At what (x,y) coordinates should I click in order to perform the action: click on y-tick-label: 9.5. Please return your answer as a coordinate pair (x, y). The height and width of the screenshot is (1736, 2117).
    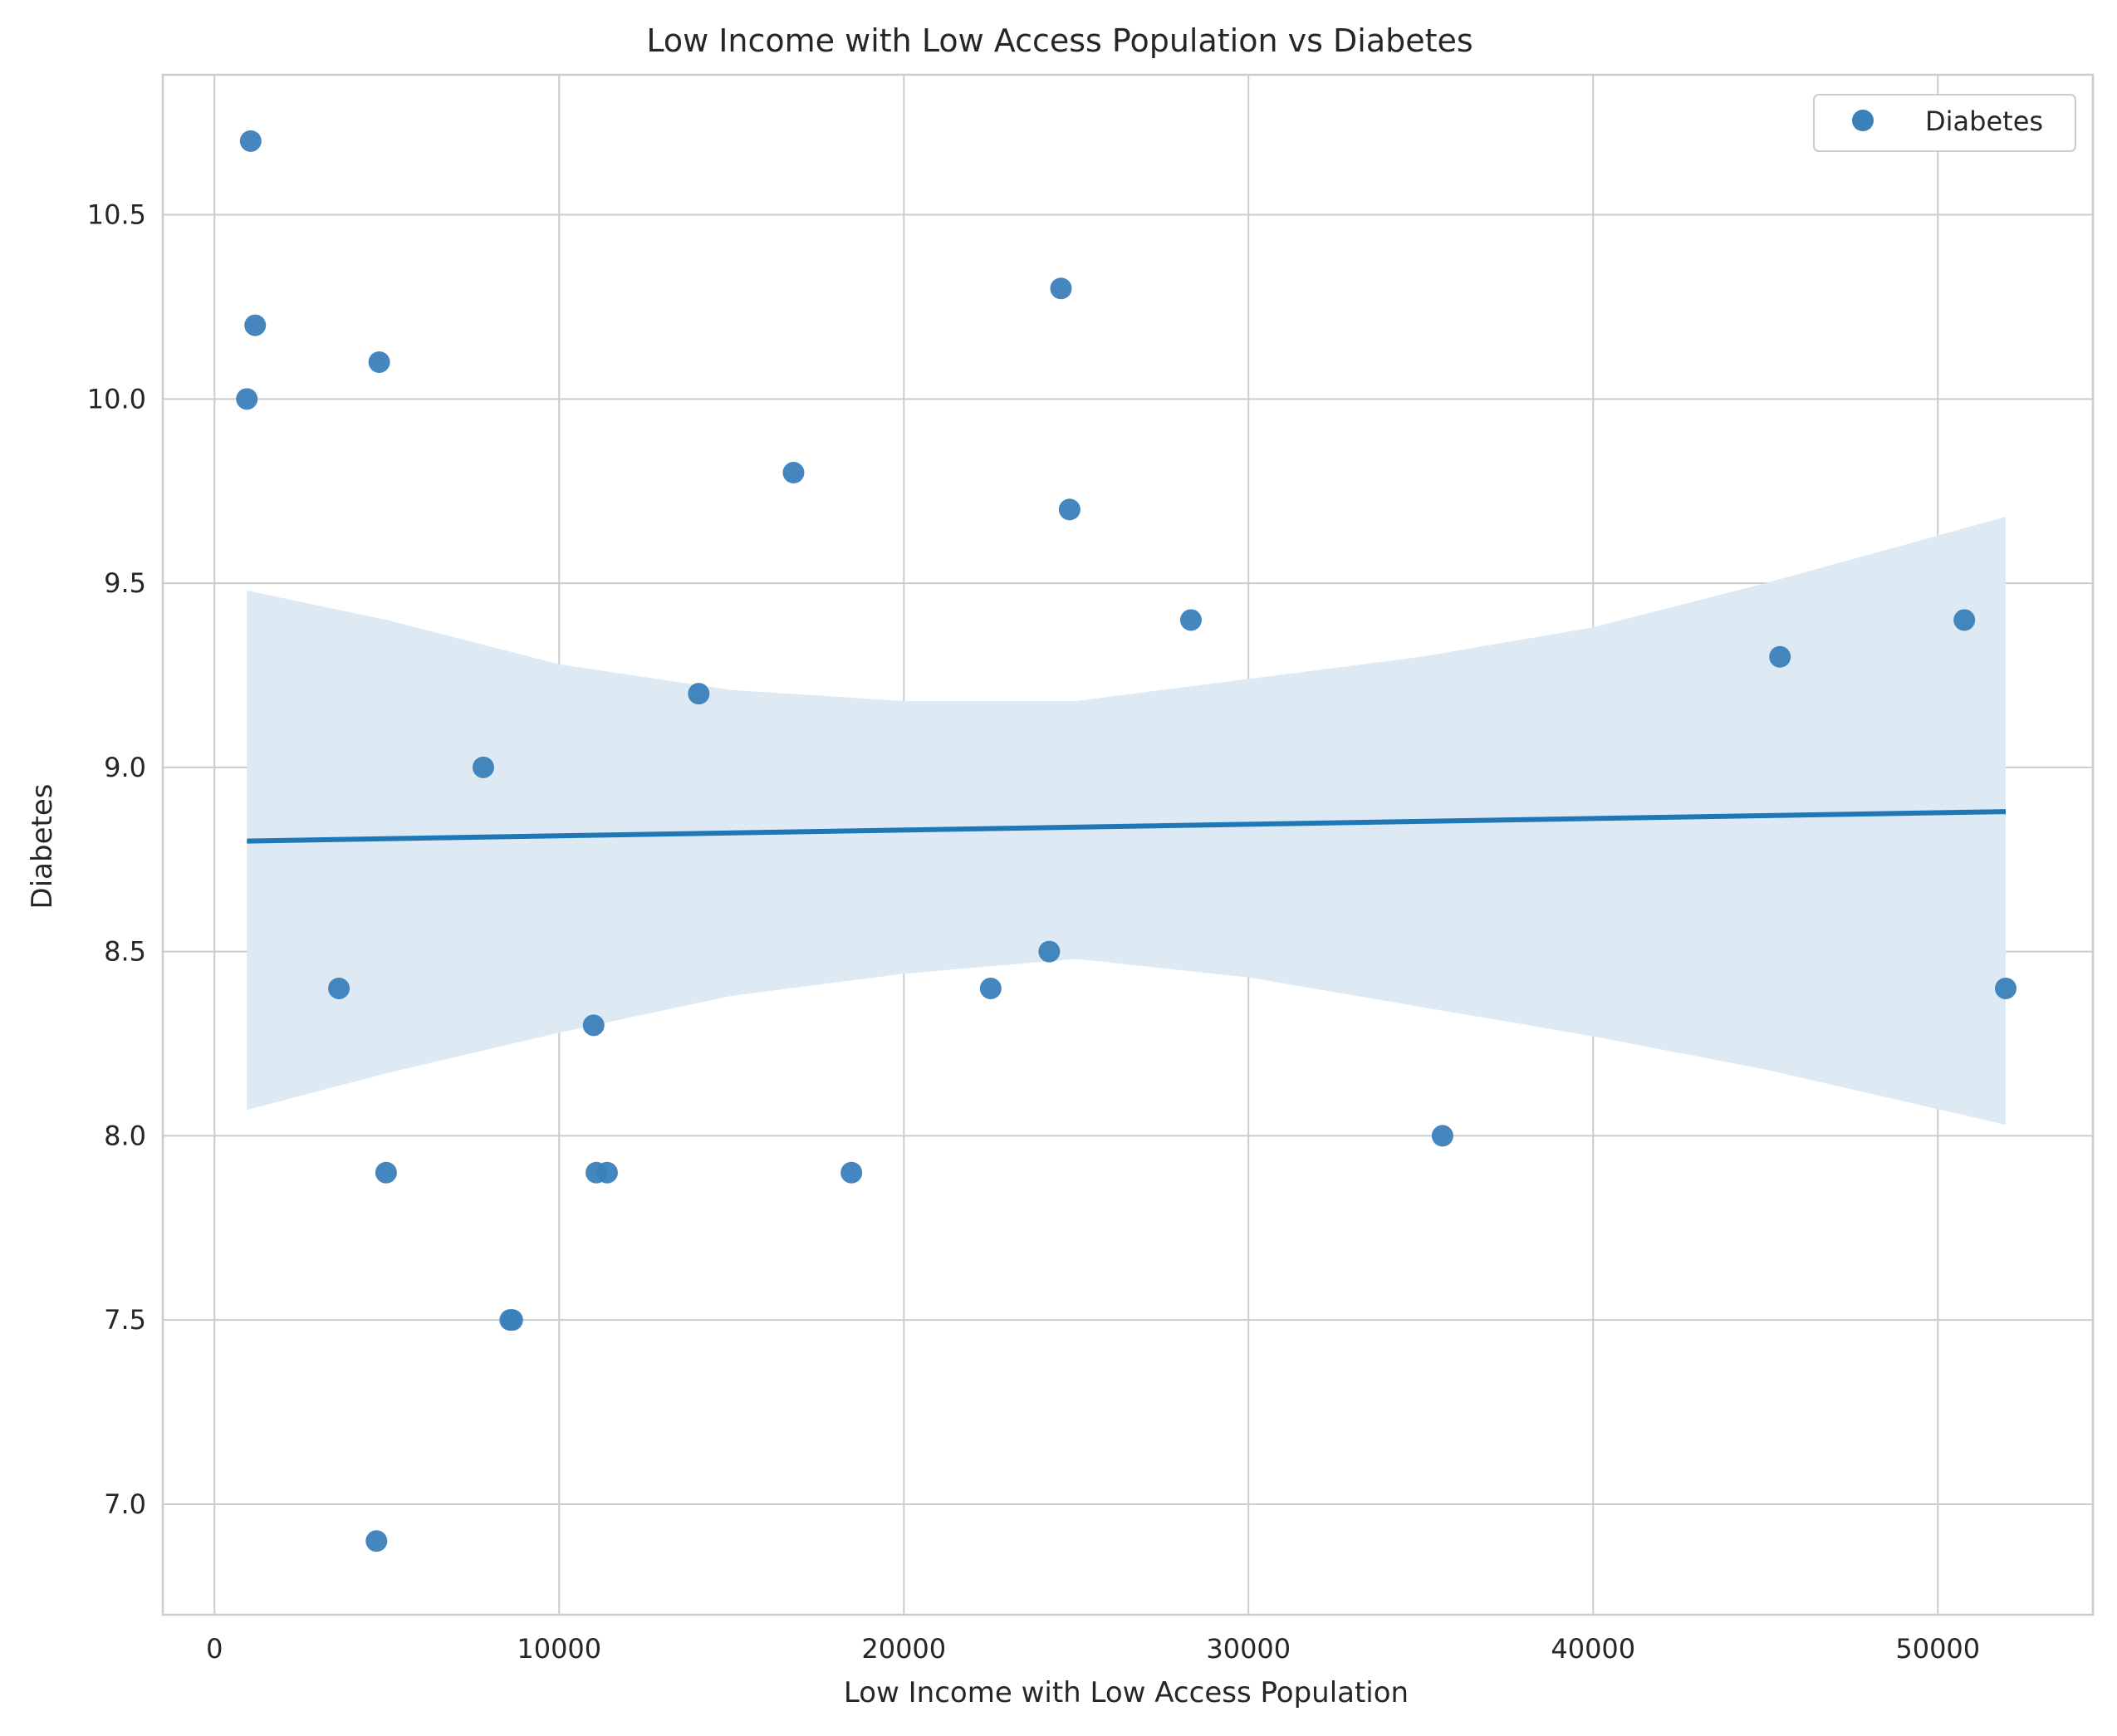
    Looking at the image, I should click on (125, 583).